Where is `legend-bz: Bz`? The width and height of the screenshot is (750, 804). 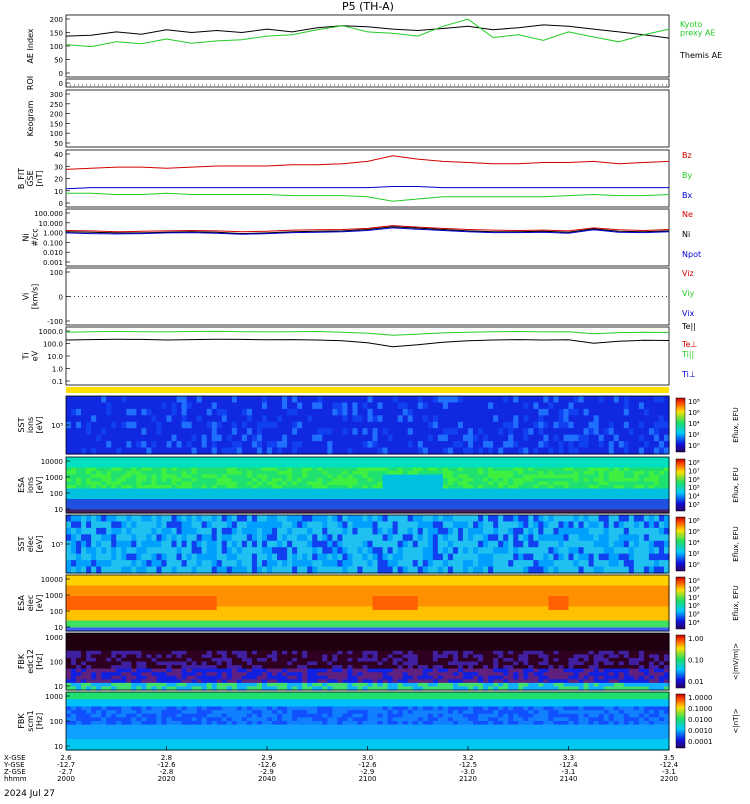
legend-bz: Bz is located at coordinates (687, 155).